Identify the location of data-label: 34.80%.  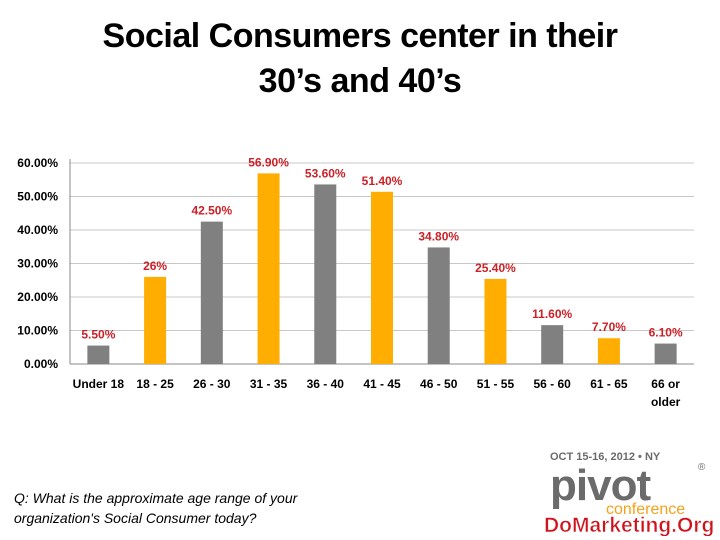
(438, 236).